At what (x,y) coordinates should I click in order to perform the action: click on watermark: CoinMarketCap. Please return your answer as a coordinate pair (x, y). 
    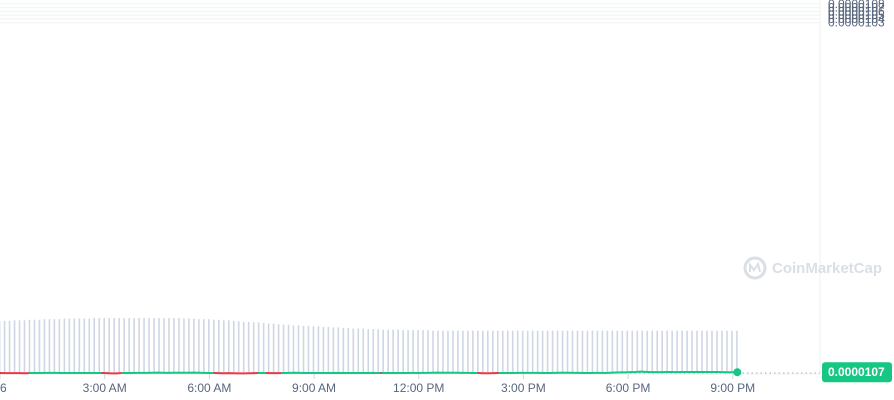
    Looking at the image, I should click on (812, 268).